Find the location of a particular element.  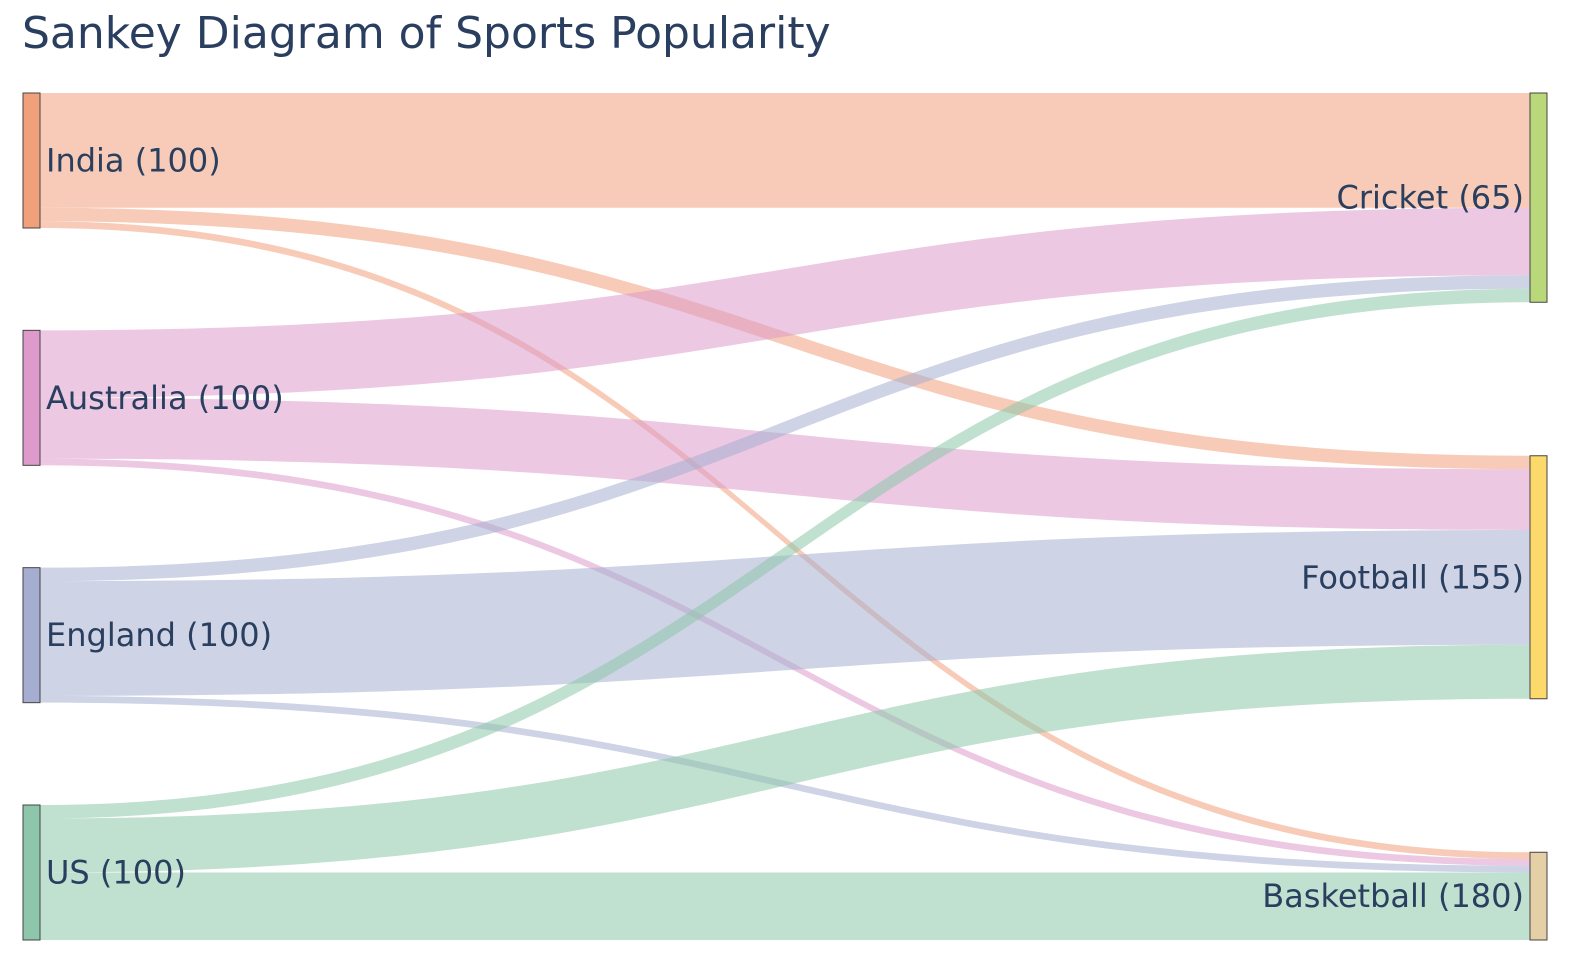

node-india is located at coordinates (31, 160).